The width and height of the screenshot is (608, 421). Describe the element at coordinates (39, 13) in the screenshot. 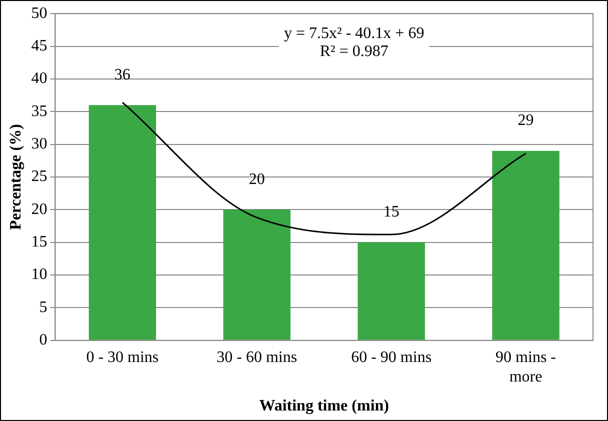

I see `y-tick-label: 50` at that location.